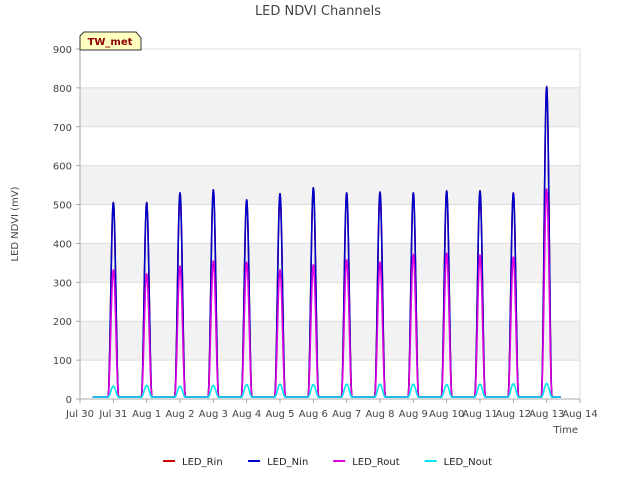  I want to click on x-tick-label: Aug 14, so click(579, 414).